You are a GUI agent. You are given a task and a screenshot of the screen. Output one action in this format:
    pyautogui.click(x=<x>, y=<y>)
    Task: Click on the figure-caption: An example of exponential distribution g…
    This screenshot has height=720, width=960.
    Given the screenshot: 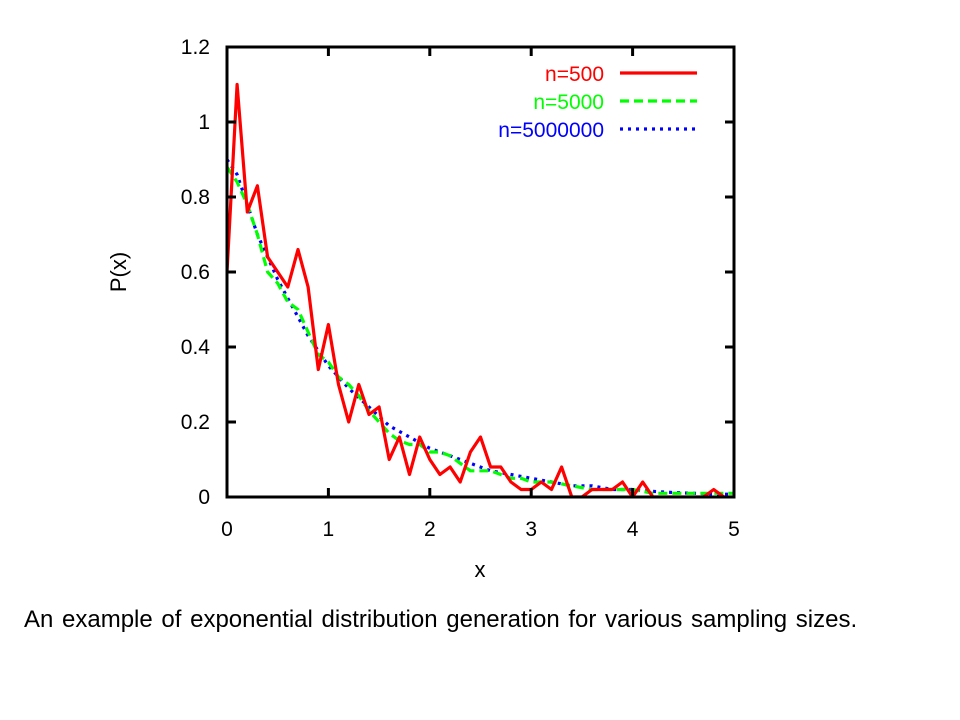 What is the action you would take?
    pyautogui.click(x=441, y=619)
    